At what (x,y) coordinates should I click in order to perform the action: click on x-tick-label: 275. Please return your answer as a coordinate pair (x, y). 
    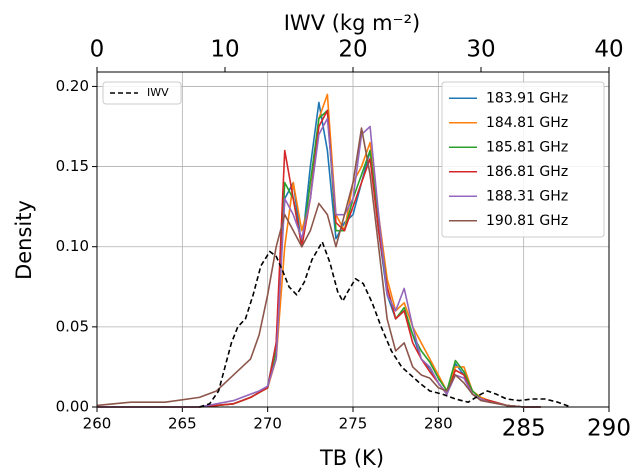
    Looking at the image, I should click on (353, 424).